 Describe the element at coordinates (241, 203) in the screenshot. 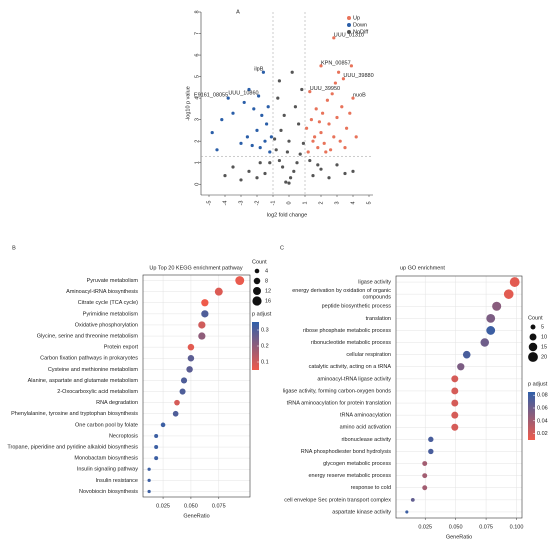

I see `x-tick-label: -3` at that location.